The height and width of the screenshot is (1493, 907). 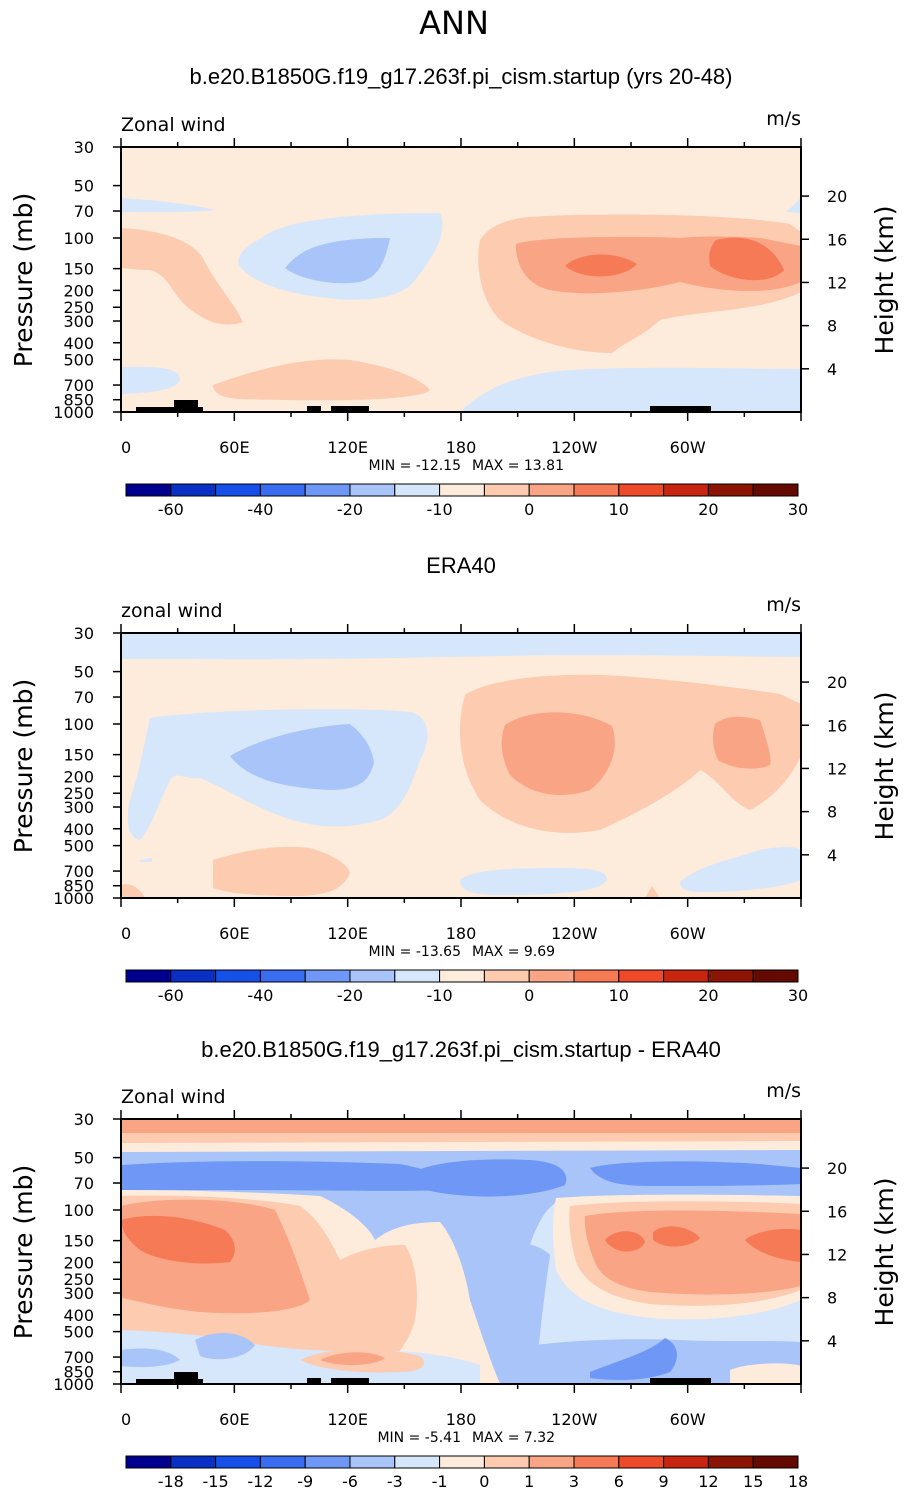 I want to click on max-label: MAX = 9.69, so click(x=513, y=952).